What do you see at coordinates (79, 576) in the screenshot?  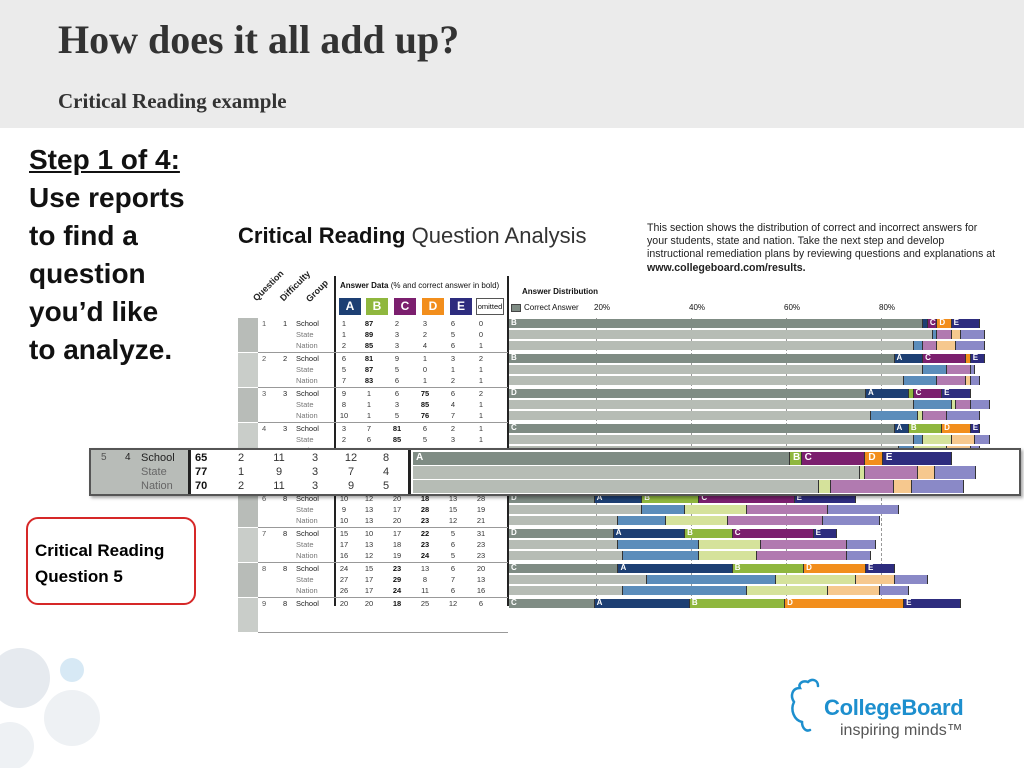 I see `callout-line: Question 5` at bounding box center [79, 576].